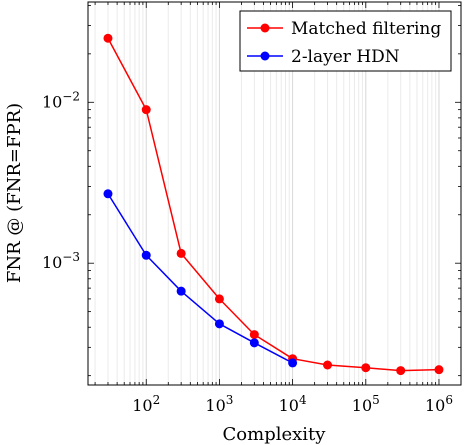  Describe the element at coordinates (14, 193) in the screenshot. I see `y-axis-label: FNR @ (FNR=FPR)` at that location.